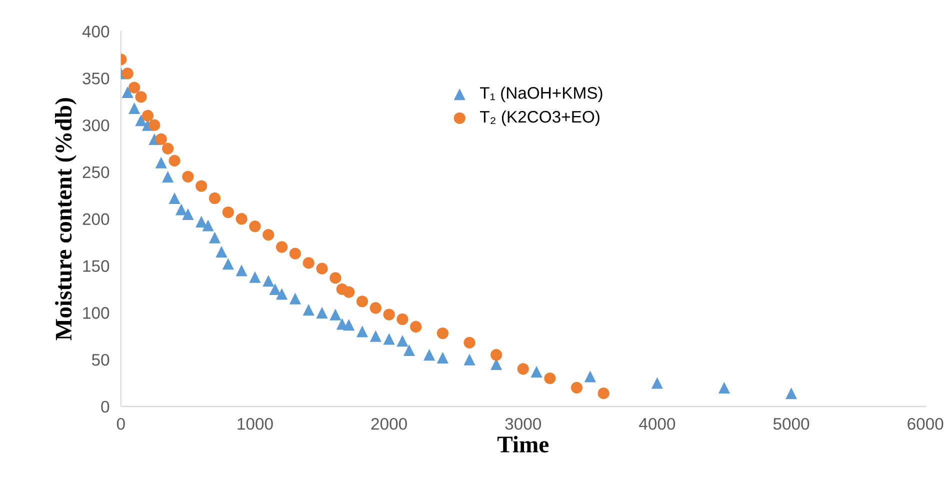 Image resolution: width=952 pixels, height=481 pixels. Describe the element at coordinates (96, 266) in the screenshot. I see `y-tick-label: 150` at that location.